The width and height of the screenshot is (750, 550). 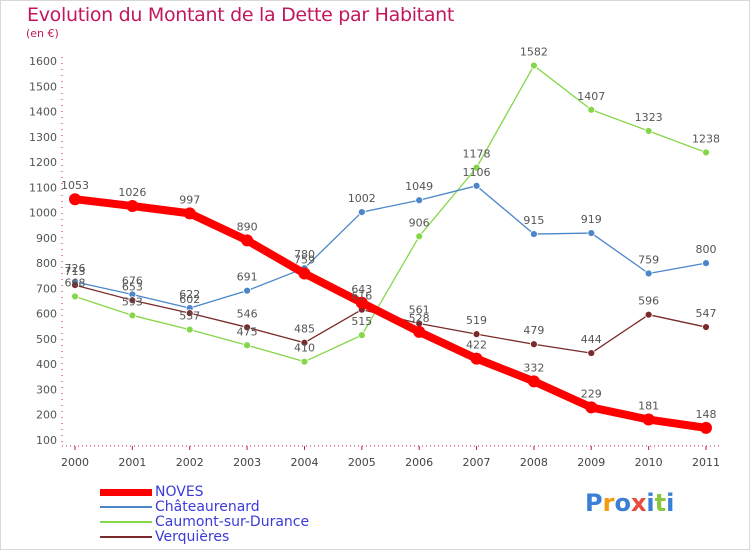 What do you see at coordinates (533, 220) in the screenshot?
I see `data-label: 915` at bounding box center [533, 220].